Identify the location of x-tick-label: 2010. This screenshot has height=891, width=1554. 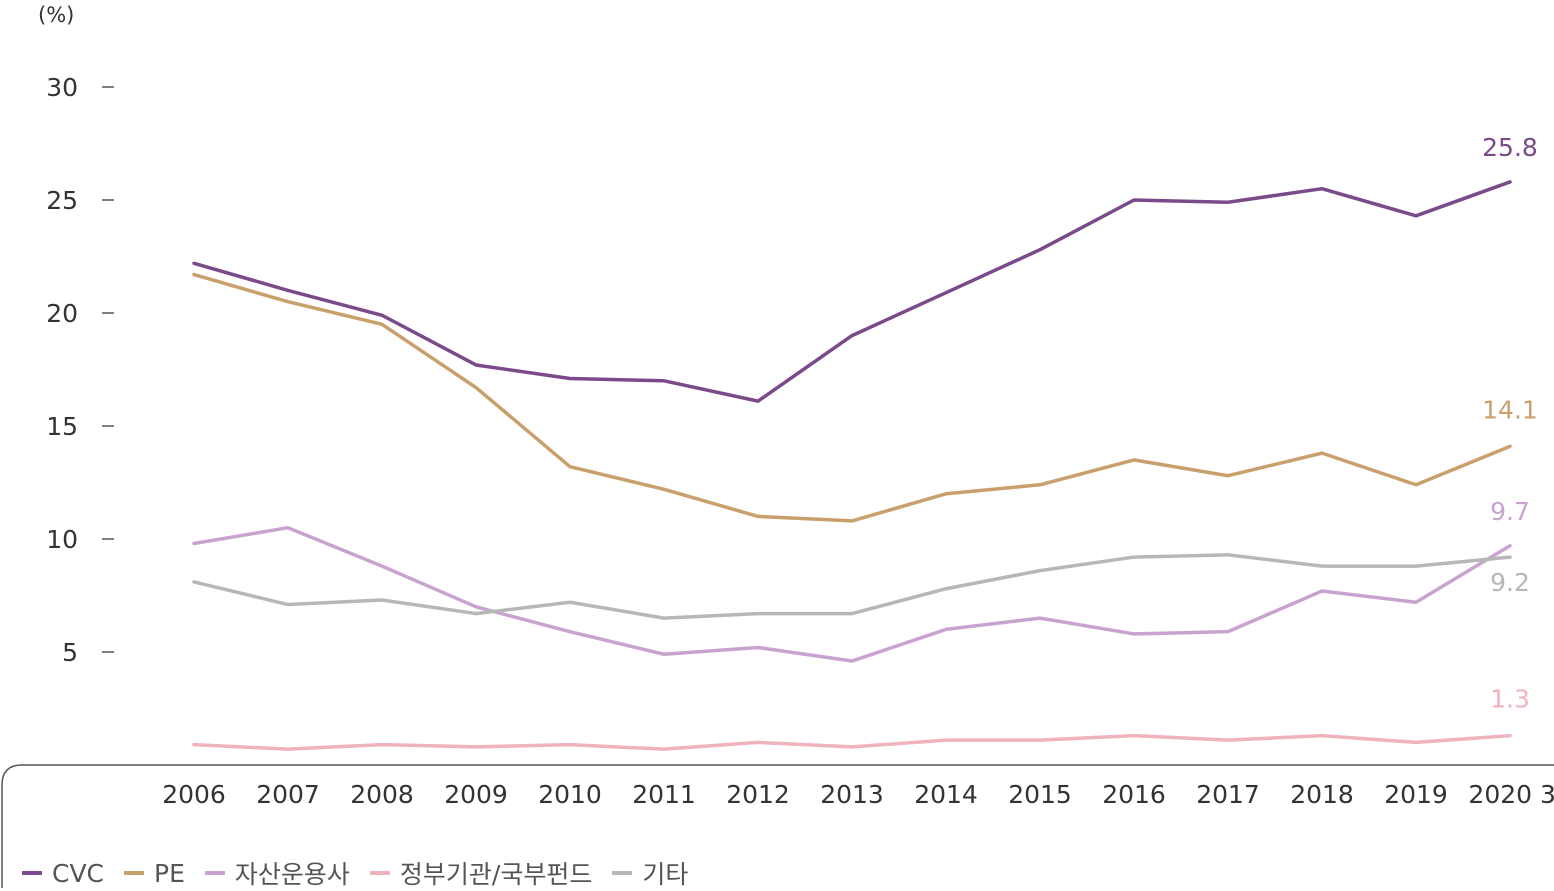
(570, 794).